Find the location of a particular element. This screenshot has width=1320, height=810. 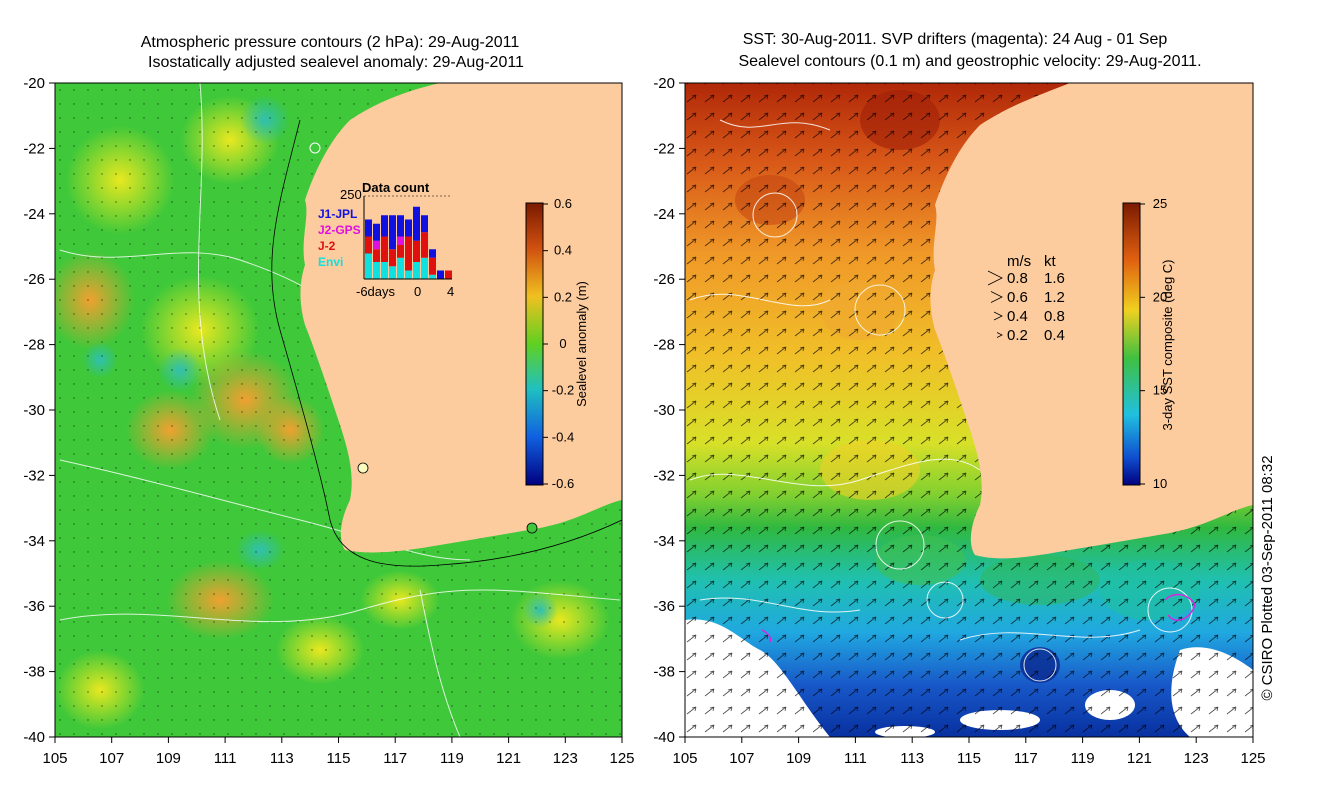

sst-colorbar: 25 20 15 10 3-day SST composite (deg C) is located at coordinates (1148, 343).